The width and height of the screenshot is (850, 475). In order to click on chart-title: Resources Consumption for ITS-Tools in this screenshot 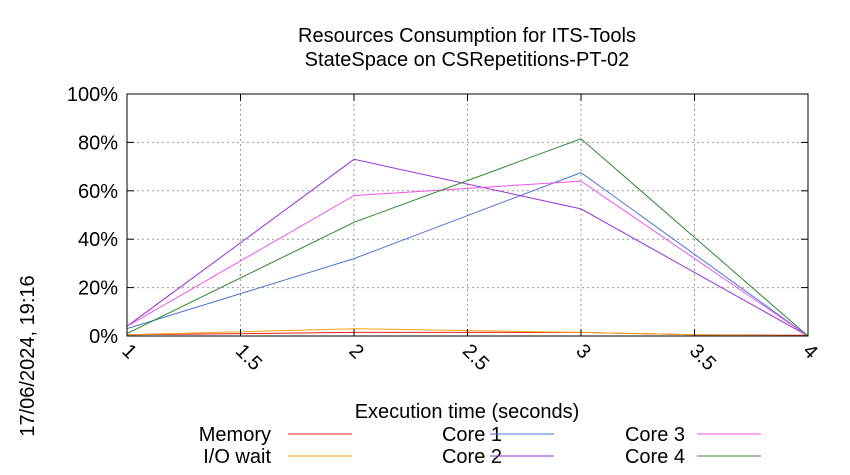, I will do `click(467, 36)`.